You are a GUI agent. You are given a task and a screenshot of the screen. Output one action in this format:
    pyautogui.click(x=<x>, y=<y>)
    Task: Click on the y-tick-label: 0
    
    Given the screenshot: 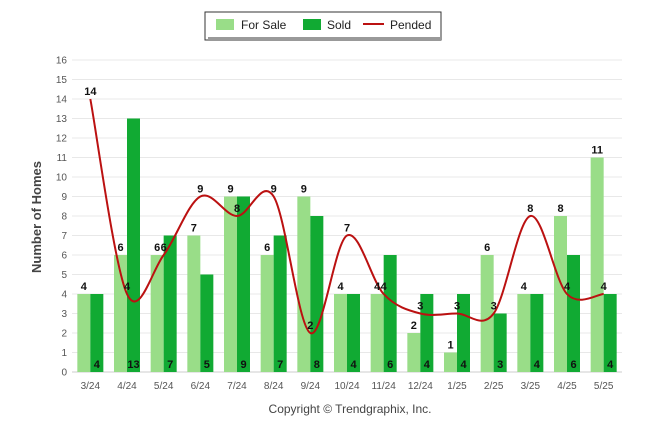 What is the action you would take?
    pyautogui.click(x=64, y=373)
    